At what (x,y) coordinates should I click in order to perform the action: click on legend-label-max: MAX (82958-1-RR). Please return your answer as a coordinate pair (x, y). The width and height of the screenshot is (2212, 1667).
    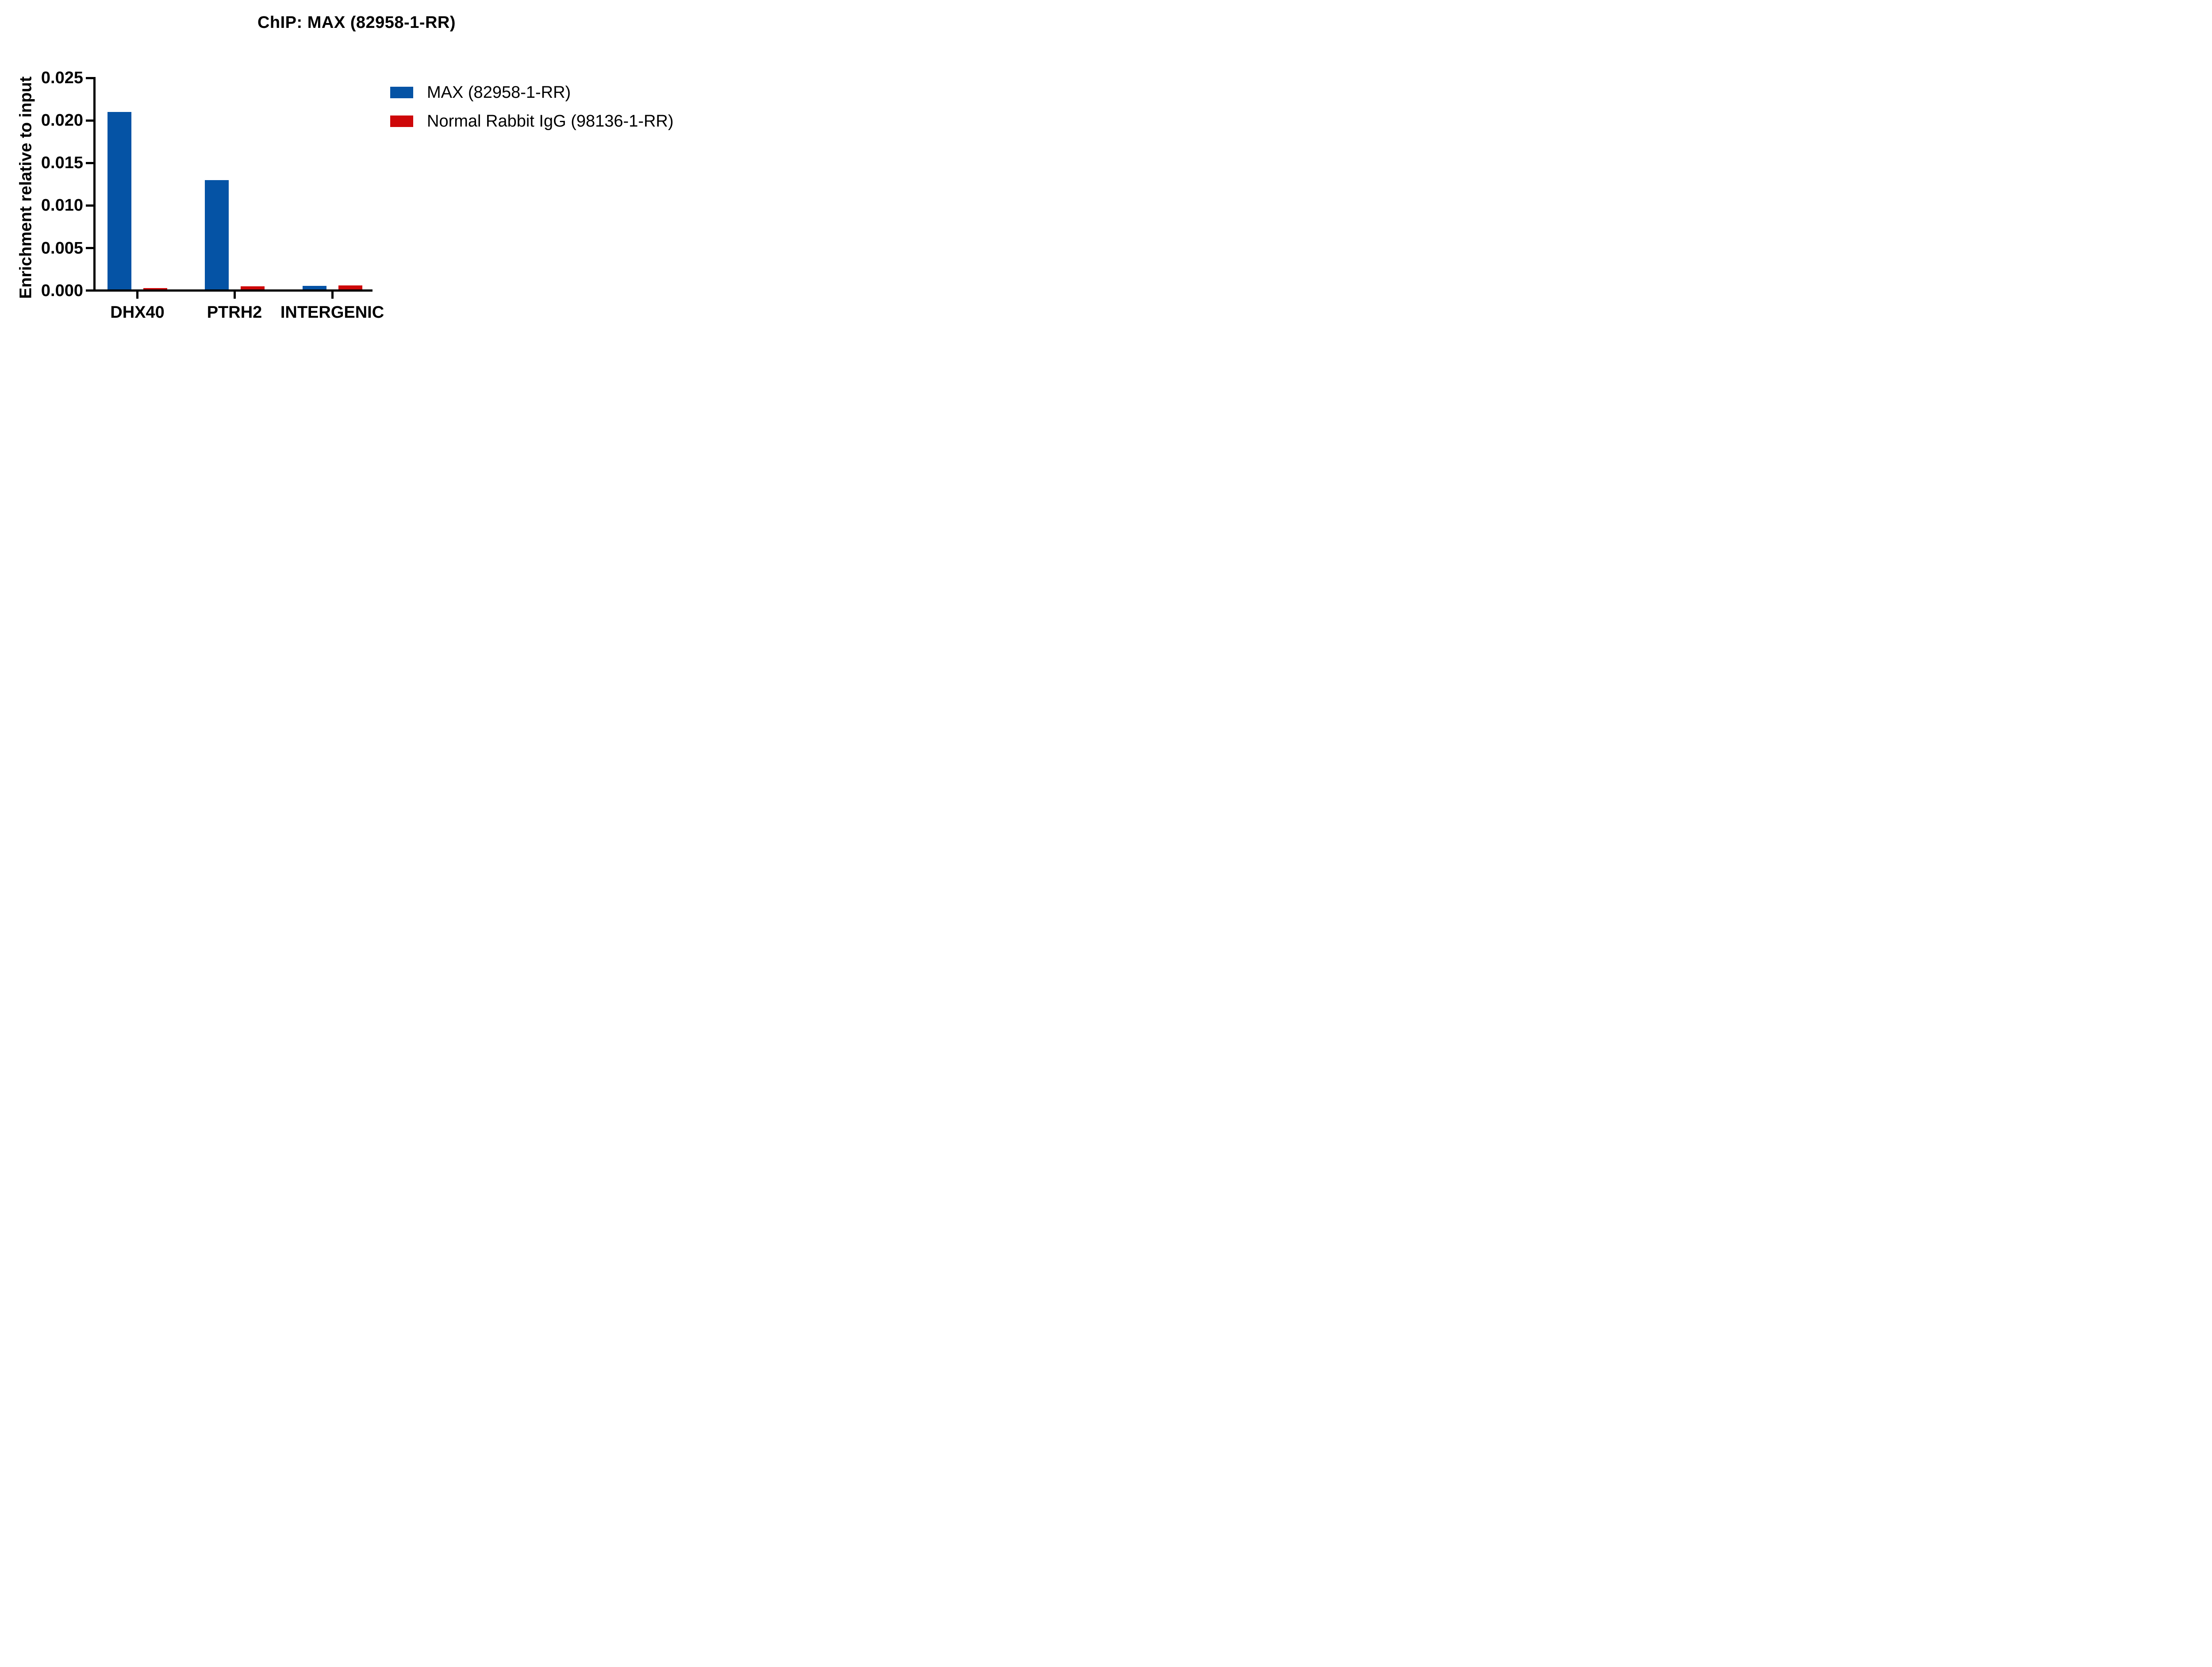
    Looking at the image, I should click on (499, 93).